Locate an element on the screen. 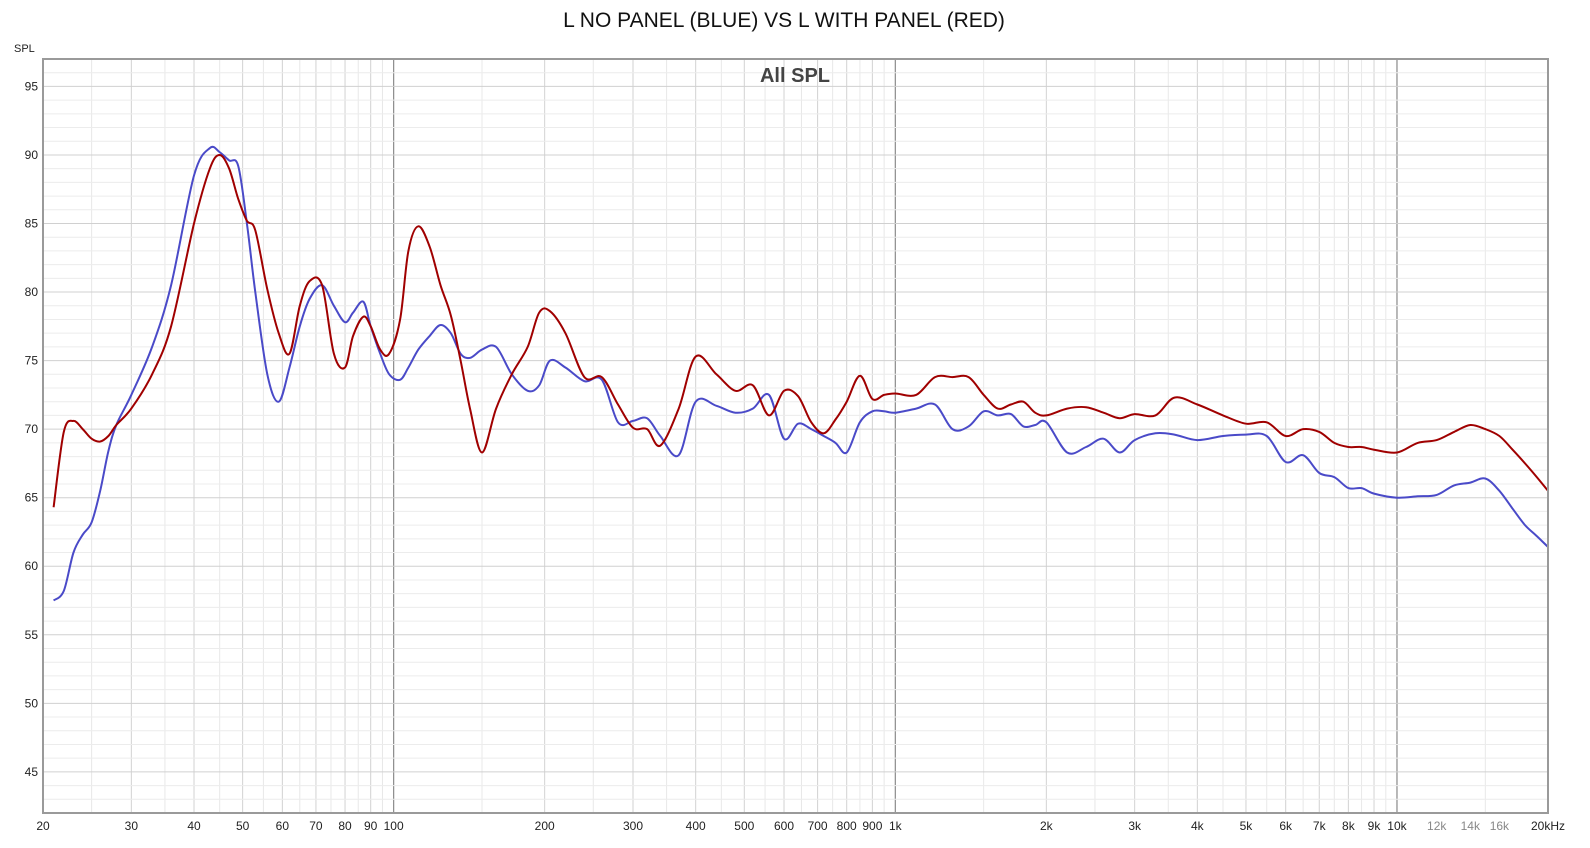 This screenshot has height=848, width=1590. x-tick-label: 700 is located at coordinates (818, 826).